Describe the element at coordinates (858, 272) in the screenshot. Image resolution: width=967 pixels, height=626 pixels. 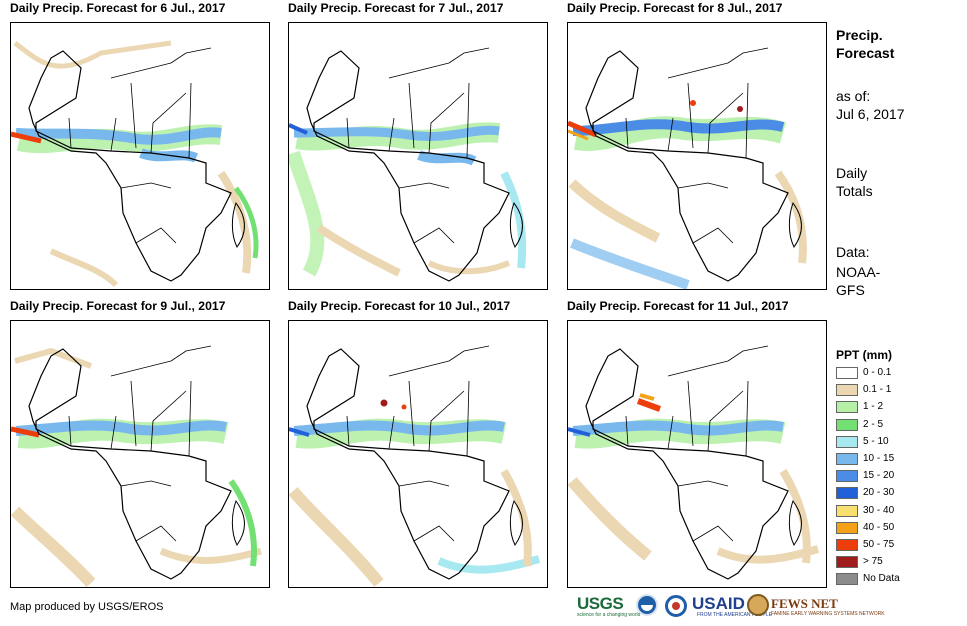
I see `data-source-value: NOAA-` at that location.